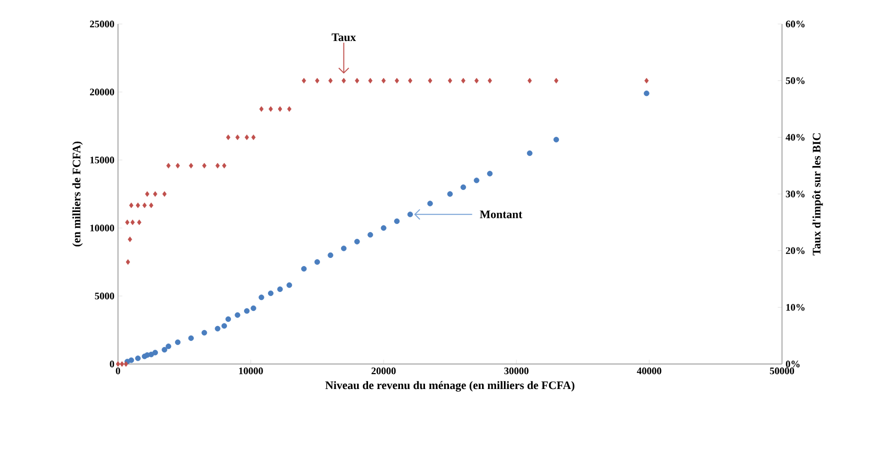 The image size is (891, 450). What do you see at coordinates (102, 24) in the screenshot?
I see `y-tick-label: 25000` at bounding box center [102, 24].